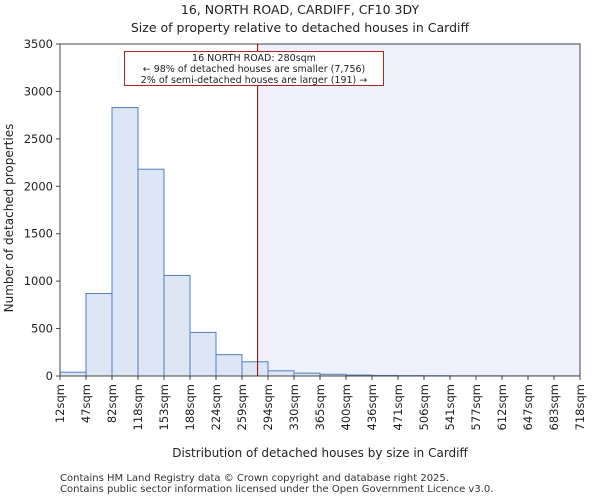  Describe the element at coordinates (450, 407) in the screenshot. I see `x-tick-label: 541sqm` at that location.